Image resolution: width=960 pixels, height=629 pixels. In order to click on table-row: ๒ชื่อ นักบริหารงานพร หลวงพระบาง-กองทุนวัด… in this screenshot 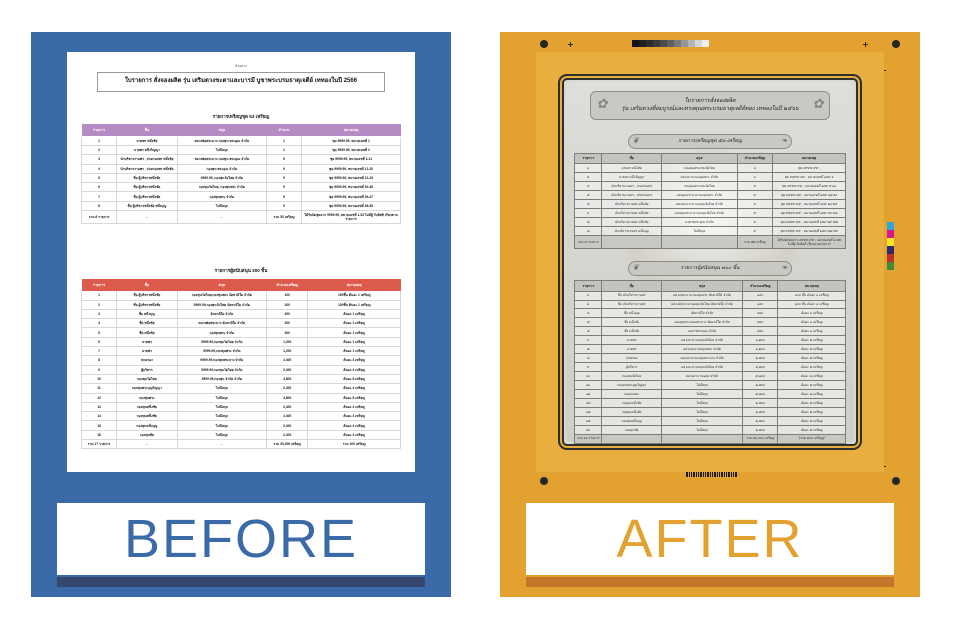, I will do `click(709, 304)`.